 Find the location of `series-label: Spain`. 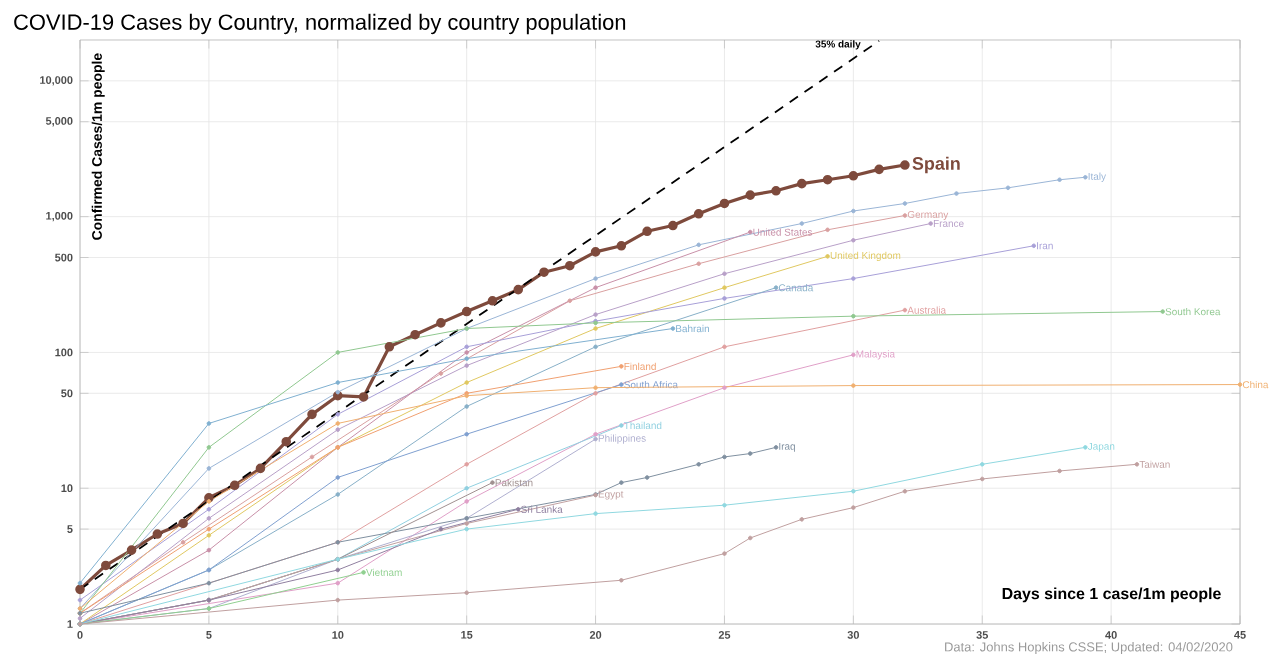

series-label: Spain is located at coordinates (936, 165).